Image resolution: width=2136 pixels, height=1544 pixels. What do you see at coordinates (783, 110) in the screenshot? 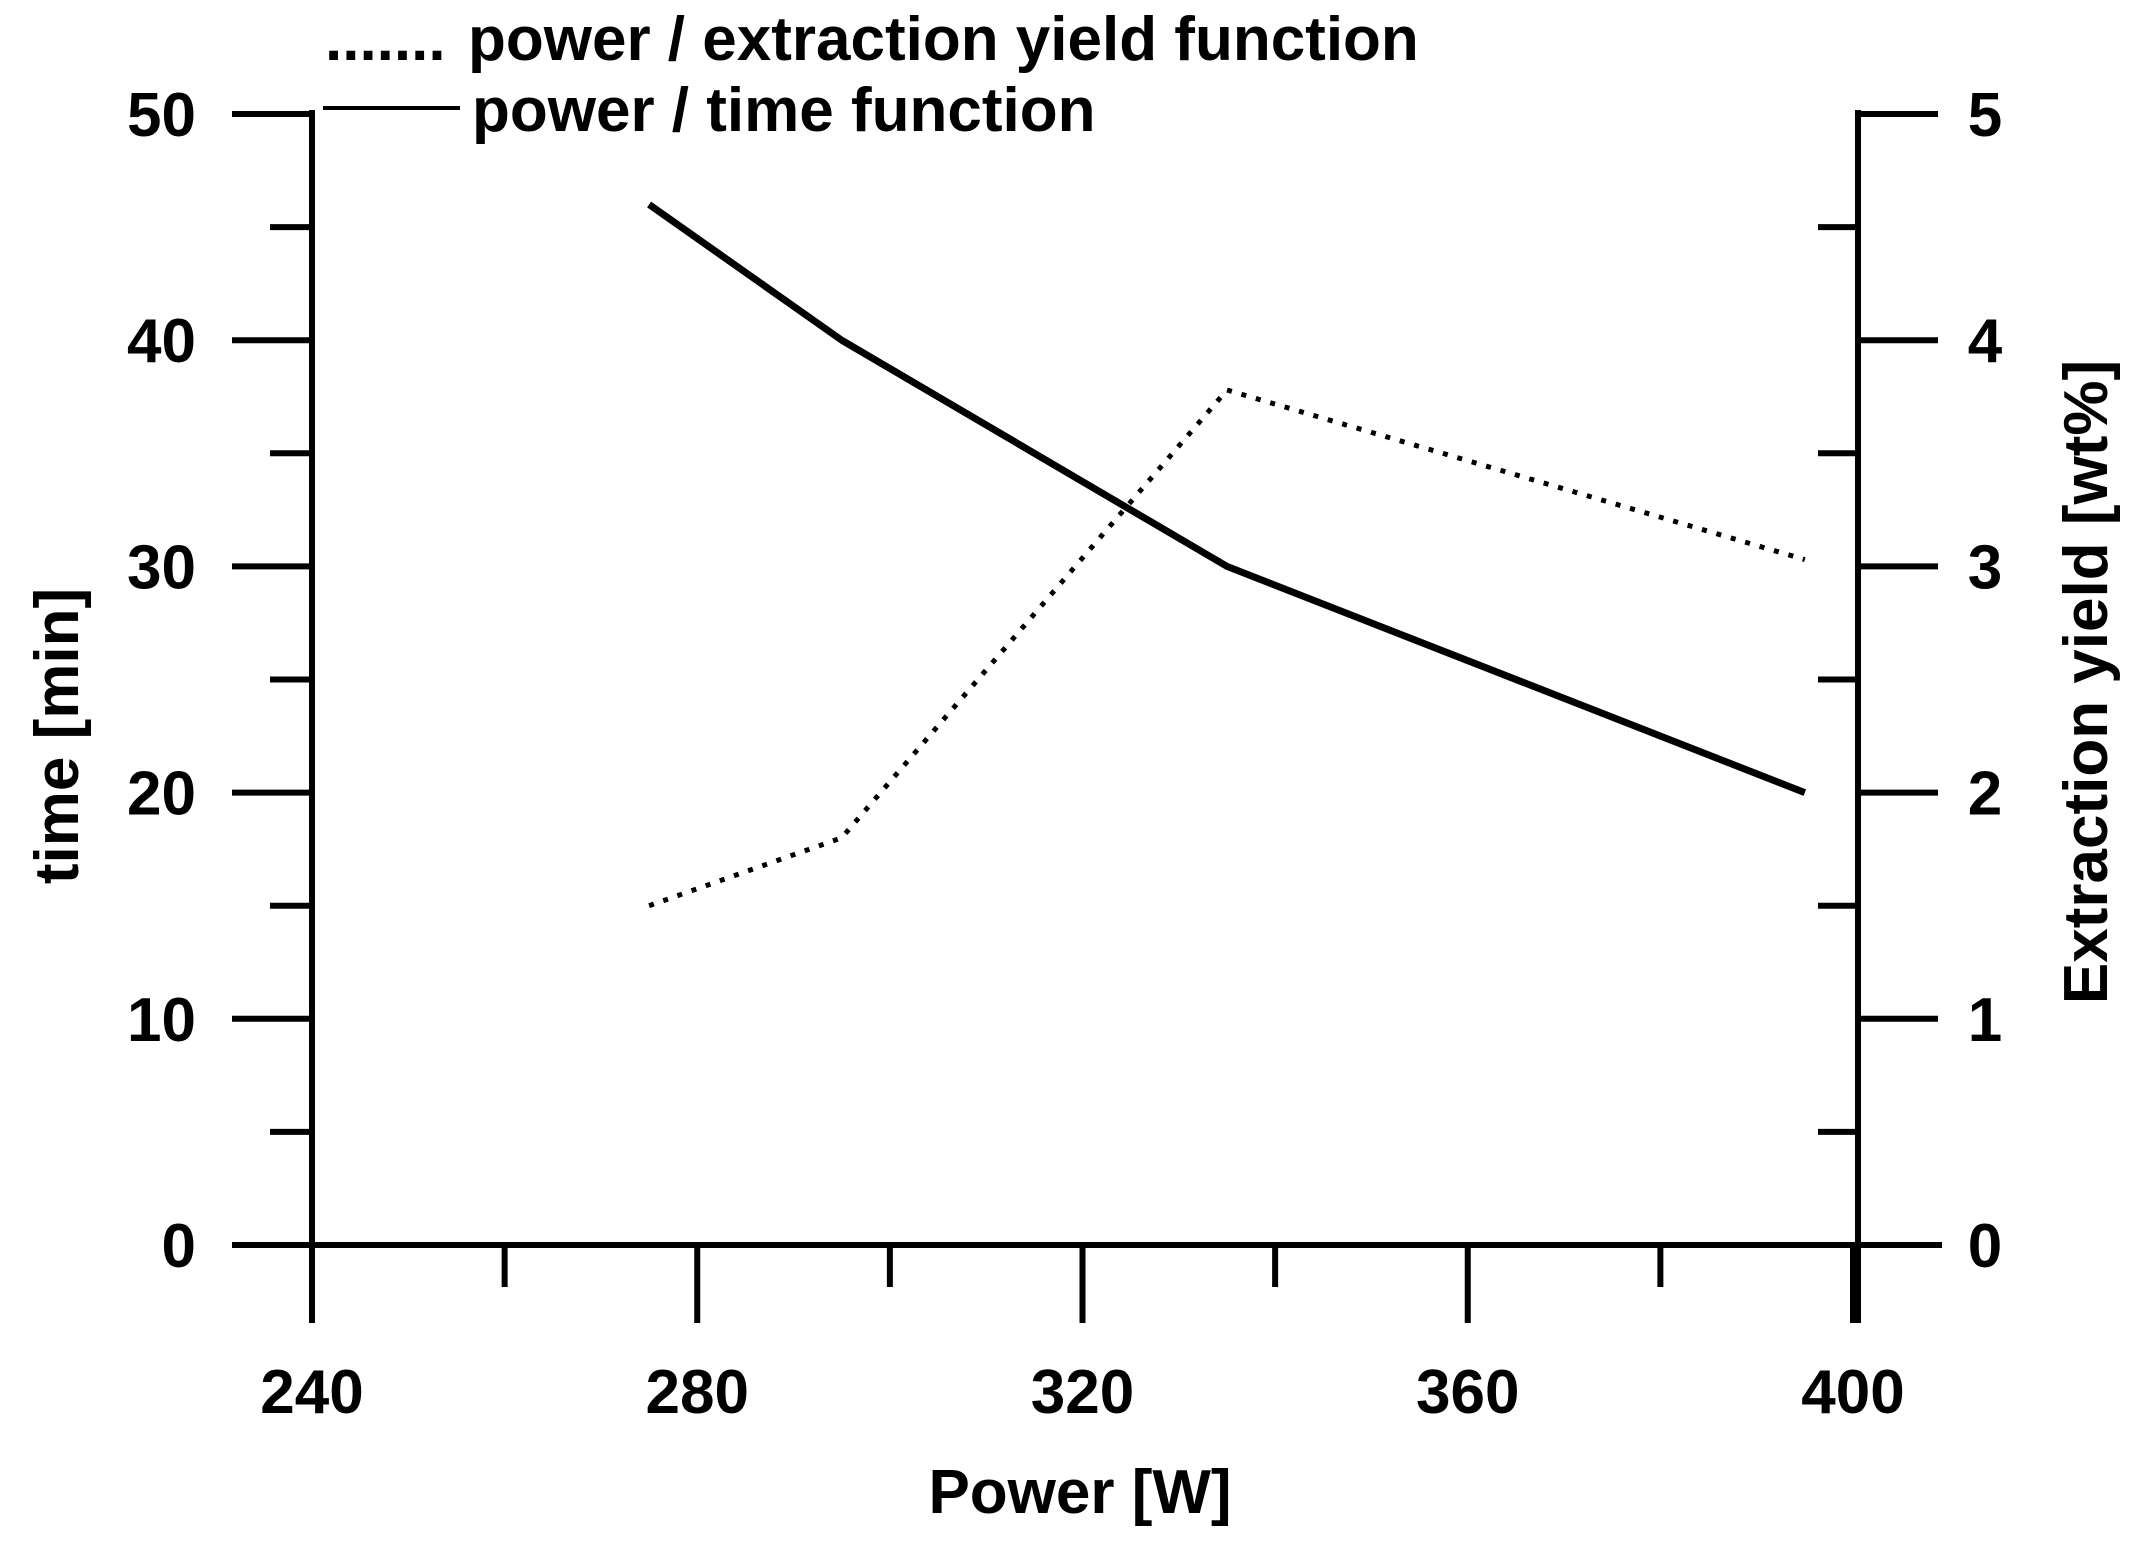
I see `legend-label-time: power / time function` at bounding box center [783, 110].